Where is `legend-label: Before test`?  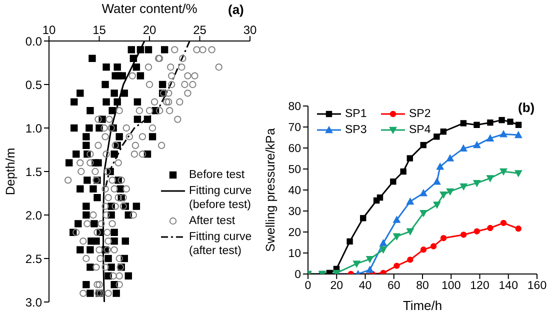 legend-label: Before test is located at coordinates (217, 175).